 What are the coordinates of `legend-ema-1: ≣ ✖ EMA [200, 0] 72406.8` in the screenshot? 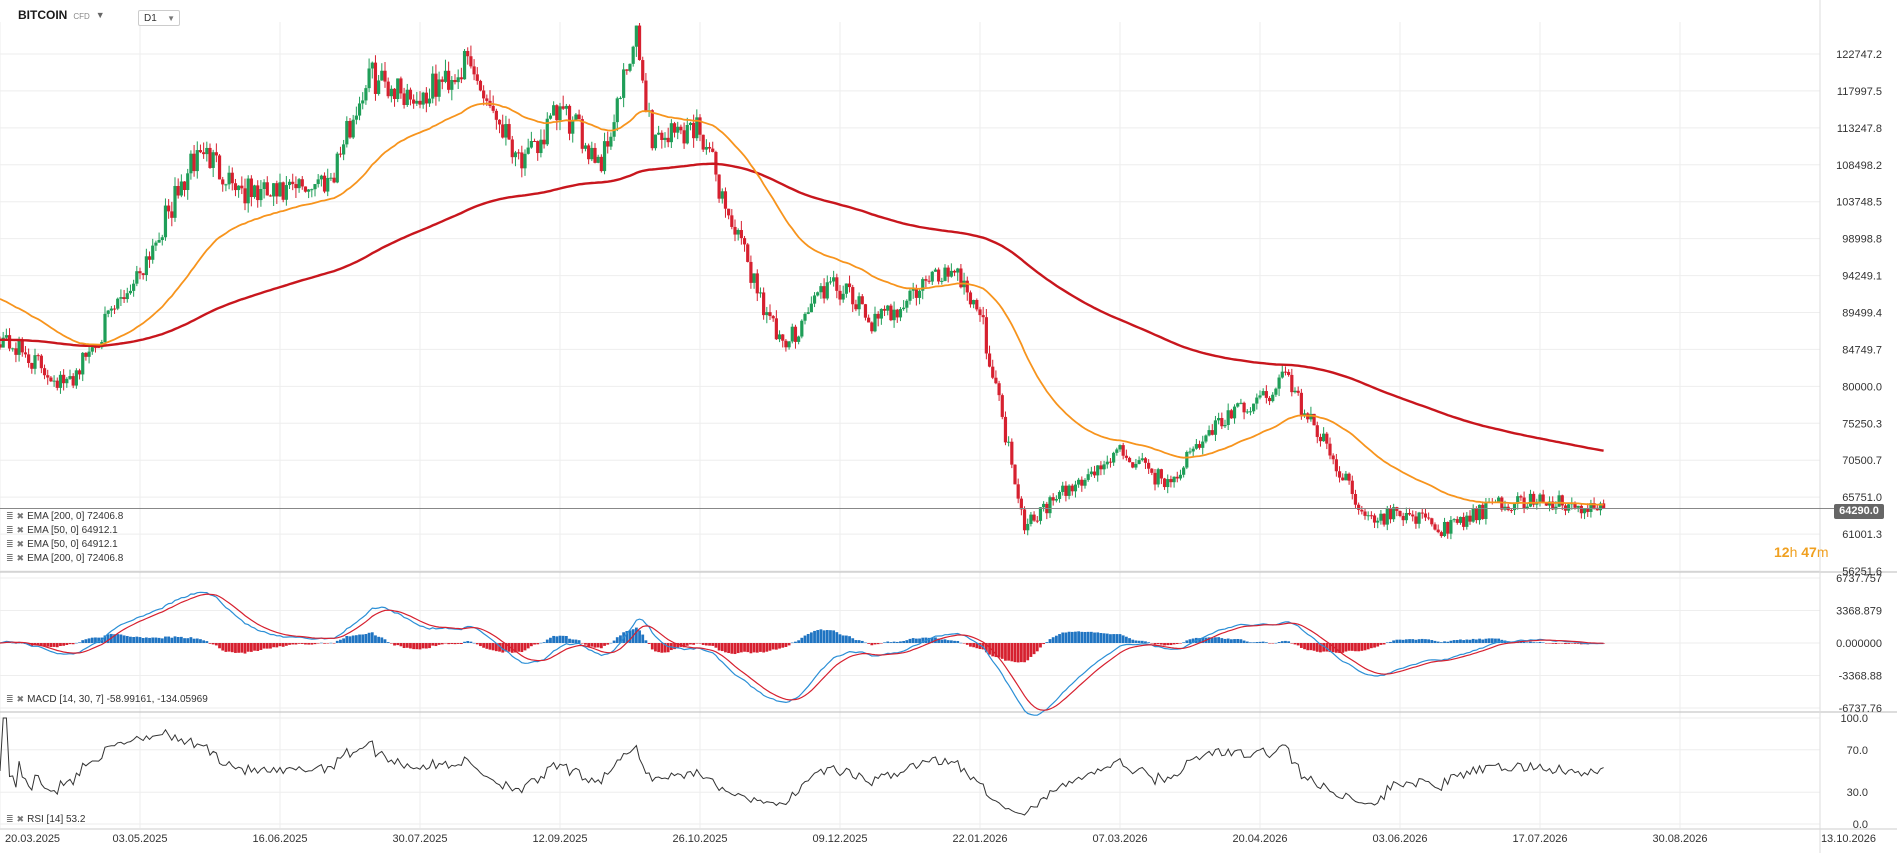 It's located at (64, 516).